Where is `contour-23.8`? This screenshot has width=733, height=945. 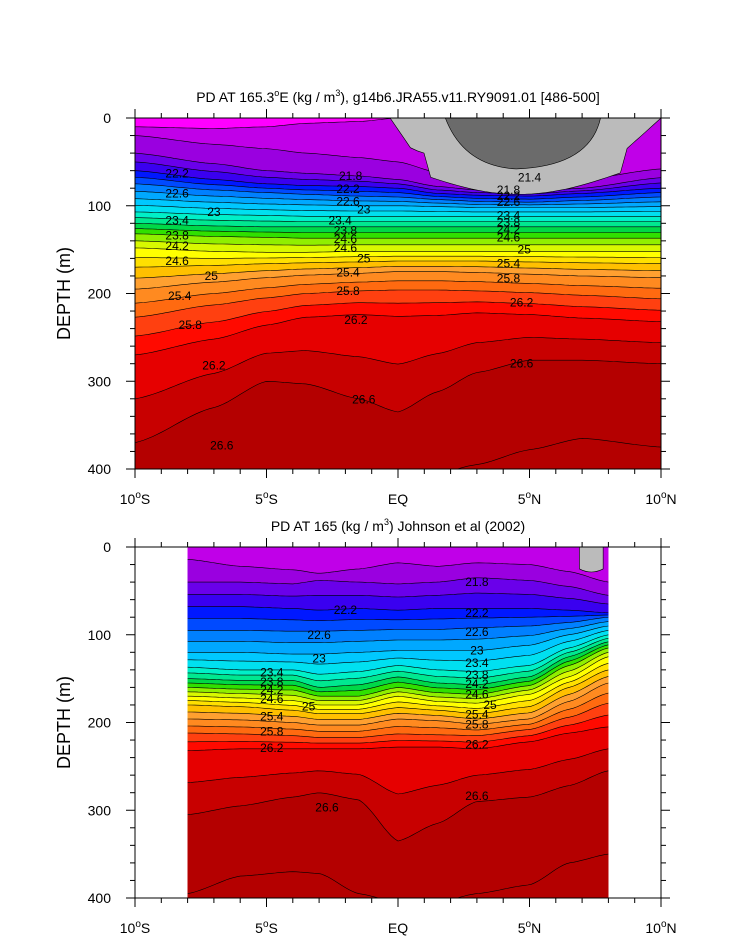
contour-23.8 is located at coordinates (398, 664).